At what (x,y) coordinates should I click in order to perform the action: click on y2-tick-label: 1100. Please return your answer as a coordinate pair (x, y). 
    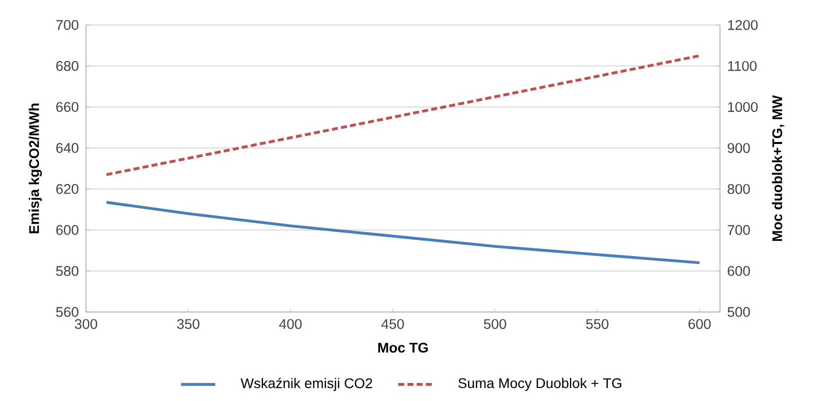
    Looking at the image, I should click on (742, 66).